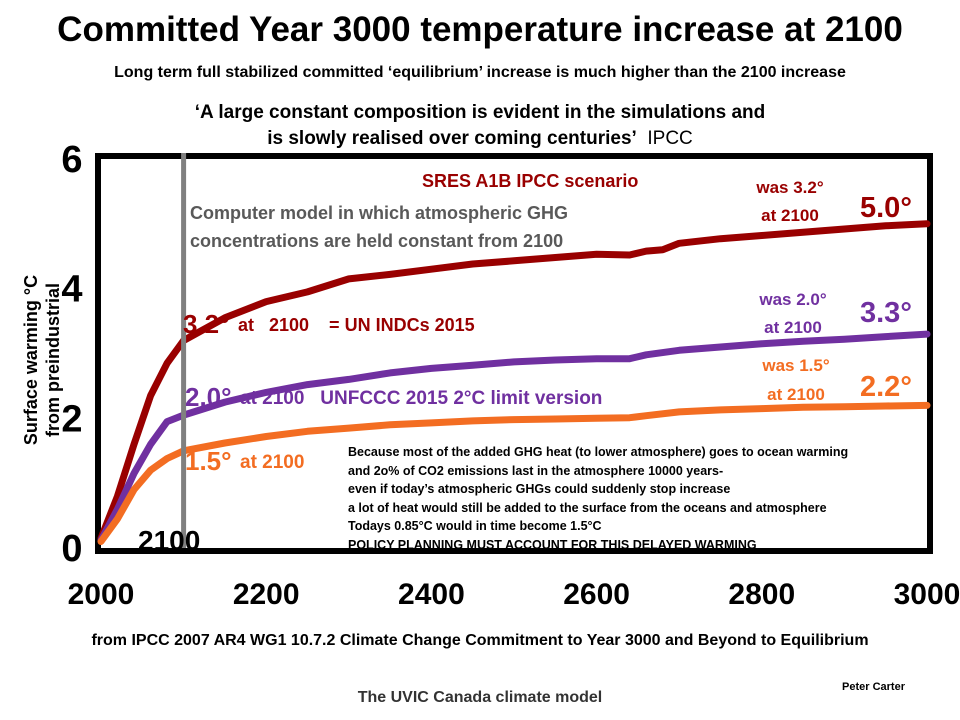 This screenshot has height=720, width=960. Describe the element at coordinates (873, 687) in the screenshot. I see `author: Peter Carter` at that location.